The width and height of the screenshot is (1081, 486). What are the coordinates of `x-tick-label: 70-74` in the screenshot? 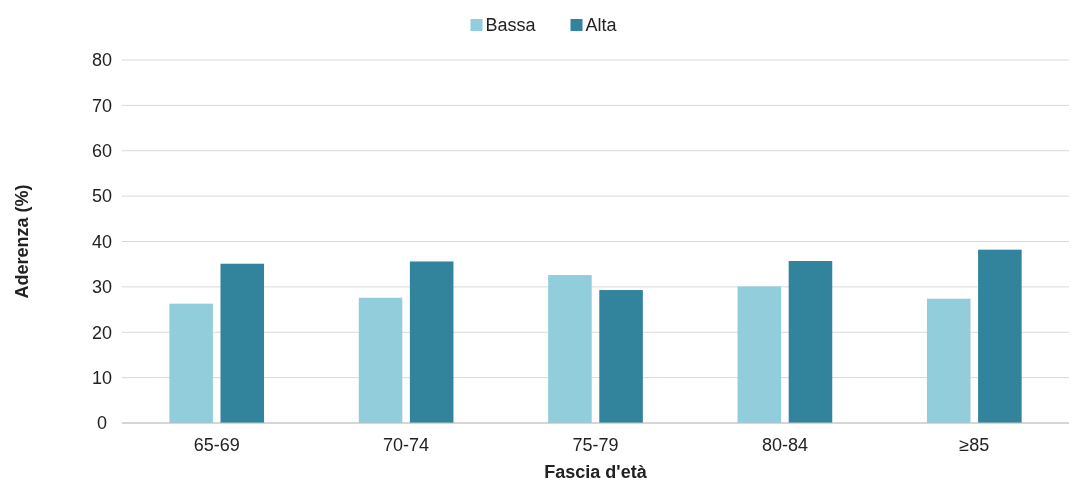 It's located at (406, 445).